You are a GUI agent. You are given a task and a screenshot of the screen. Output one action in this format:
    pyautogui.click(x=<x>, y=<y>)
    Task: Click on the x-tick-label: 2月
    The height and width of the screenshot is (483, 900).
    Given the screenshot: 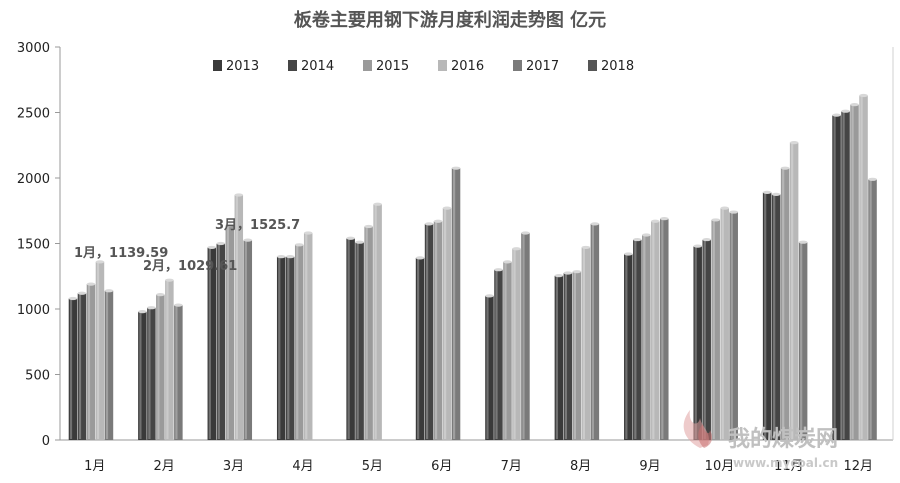 What is the action you would take?
    pyautogui.click(x=163, y=466)
    